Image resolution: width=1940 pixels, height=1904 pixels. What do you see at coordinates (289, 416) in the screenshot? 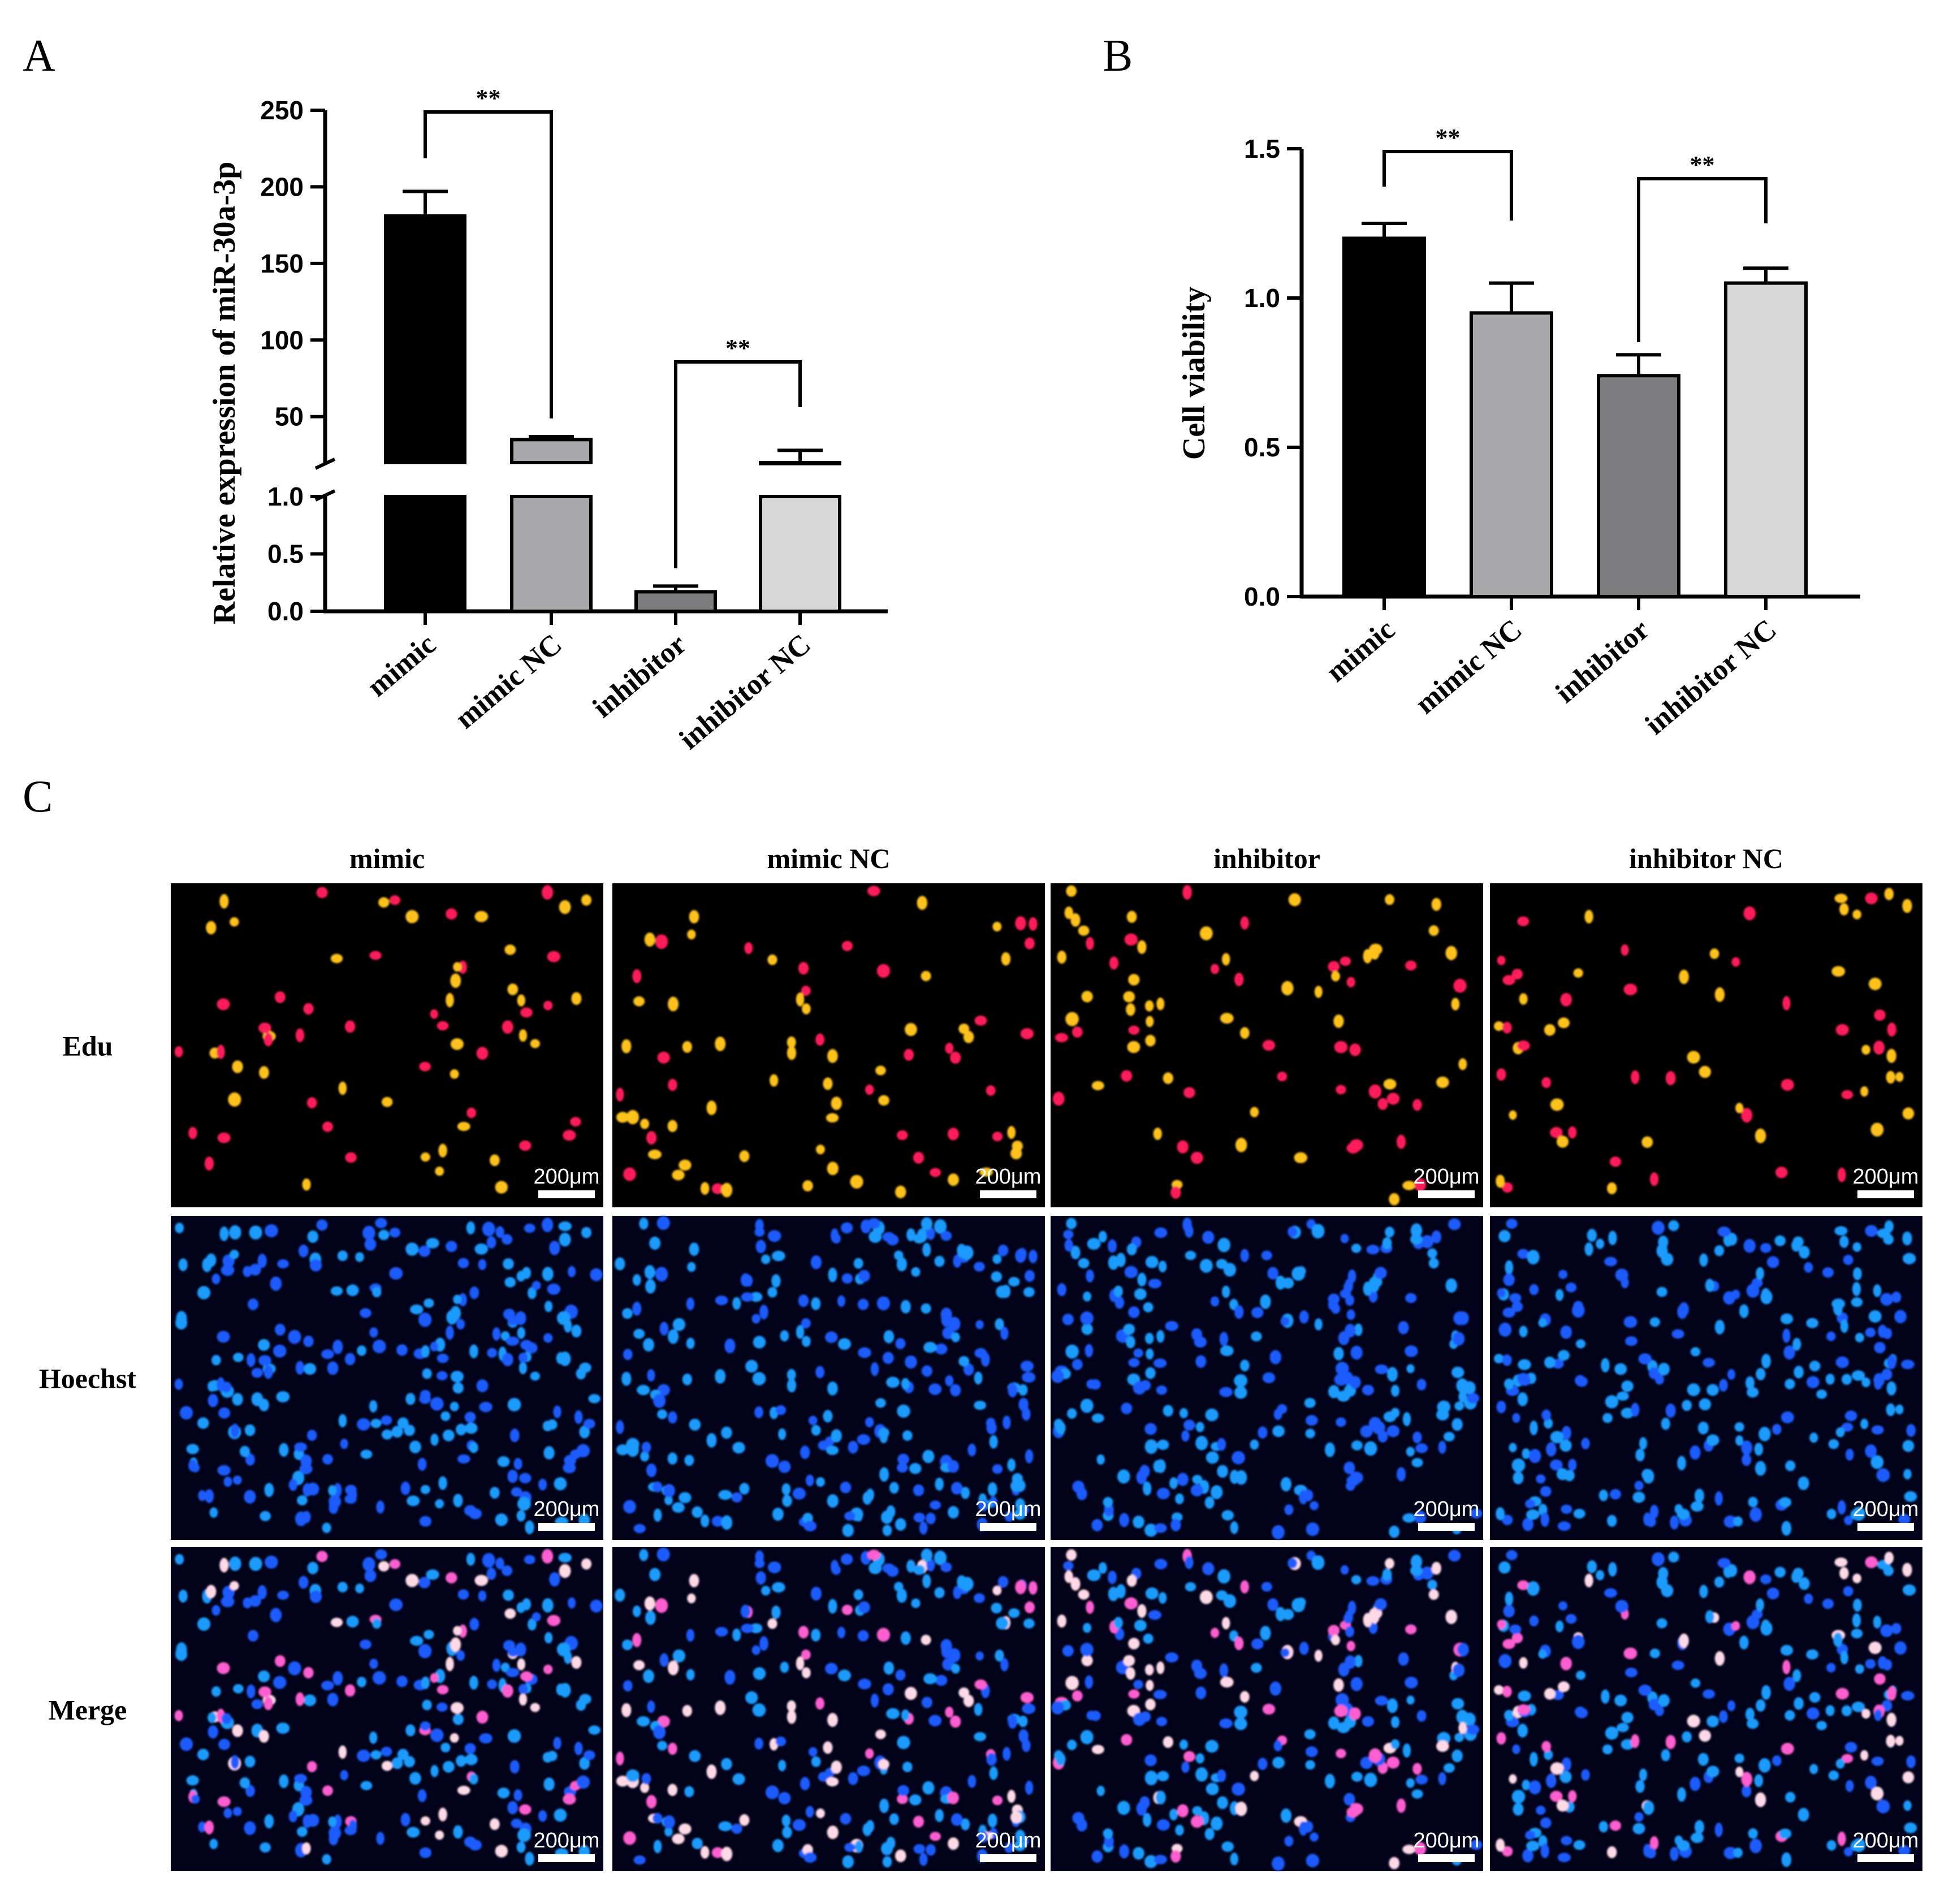
I see `chart-a-y-tick-label: 50` at bounding box center [289, 416].